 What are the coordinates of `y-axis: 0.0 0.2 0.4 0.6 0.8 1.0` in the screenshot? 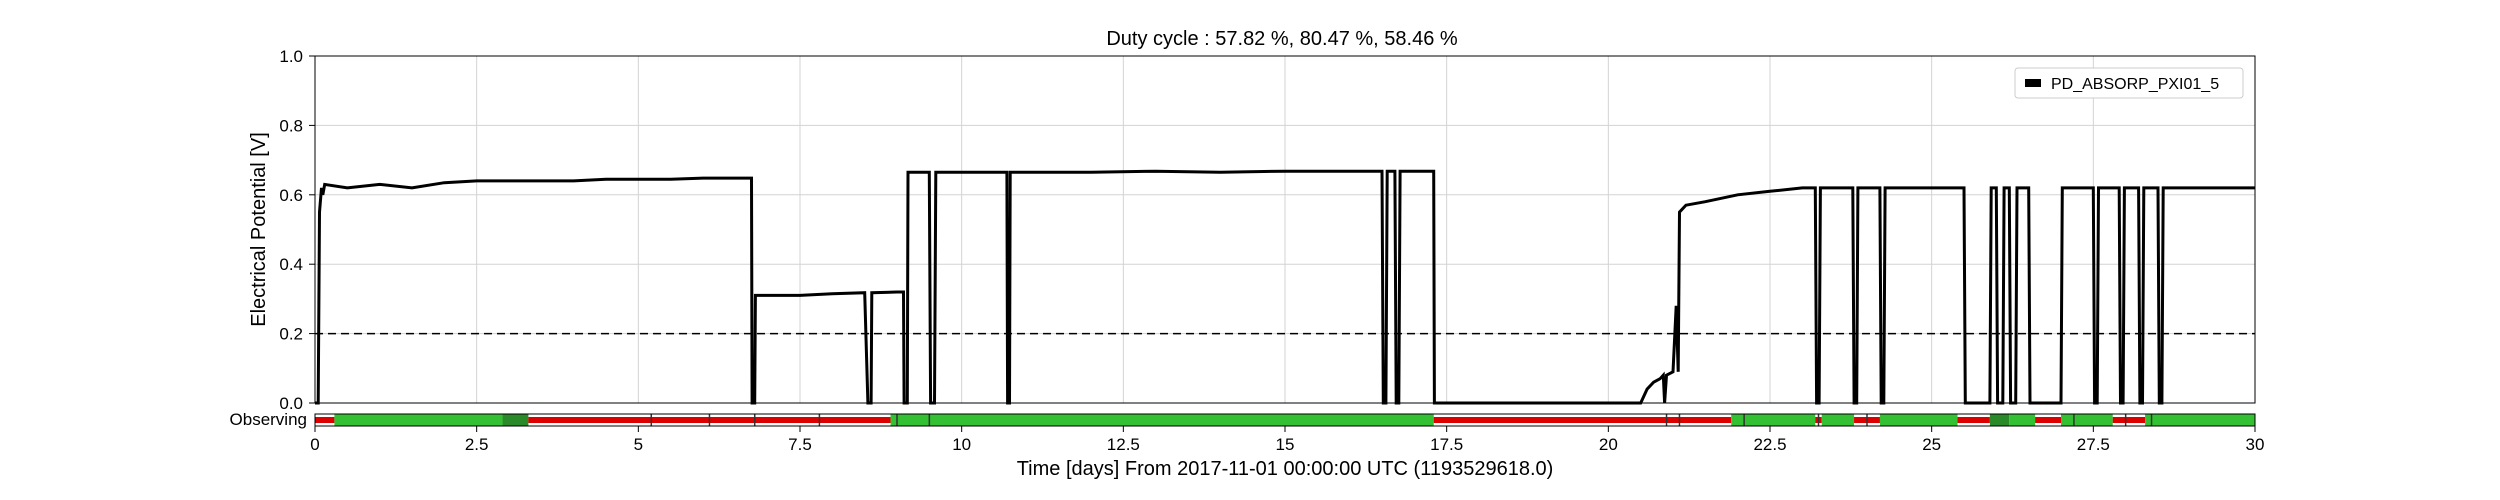 It's located at (297, 230).